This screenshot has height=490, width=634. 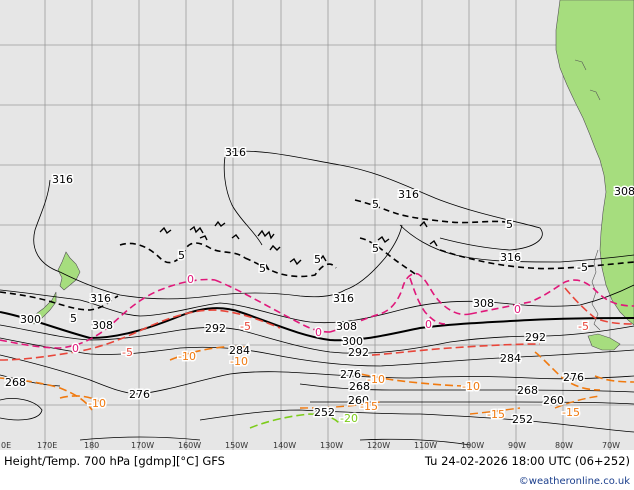 I want to click on contour-south, so click(x=275, y=441).